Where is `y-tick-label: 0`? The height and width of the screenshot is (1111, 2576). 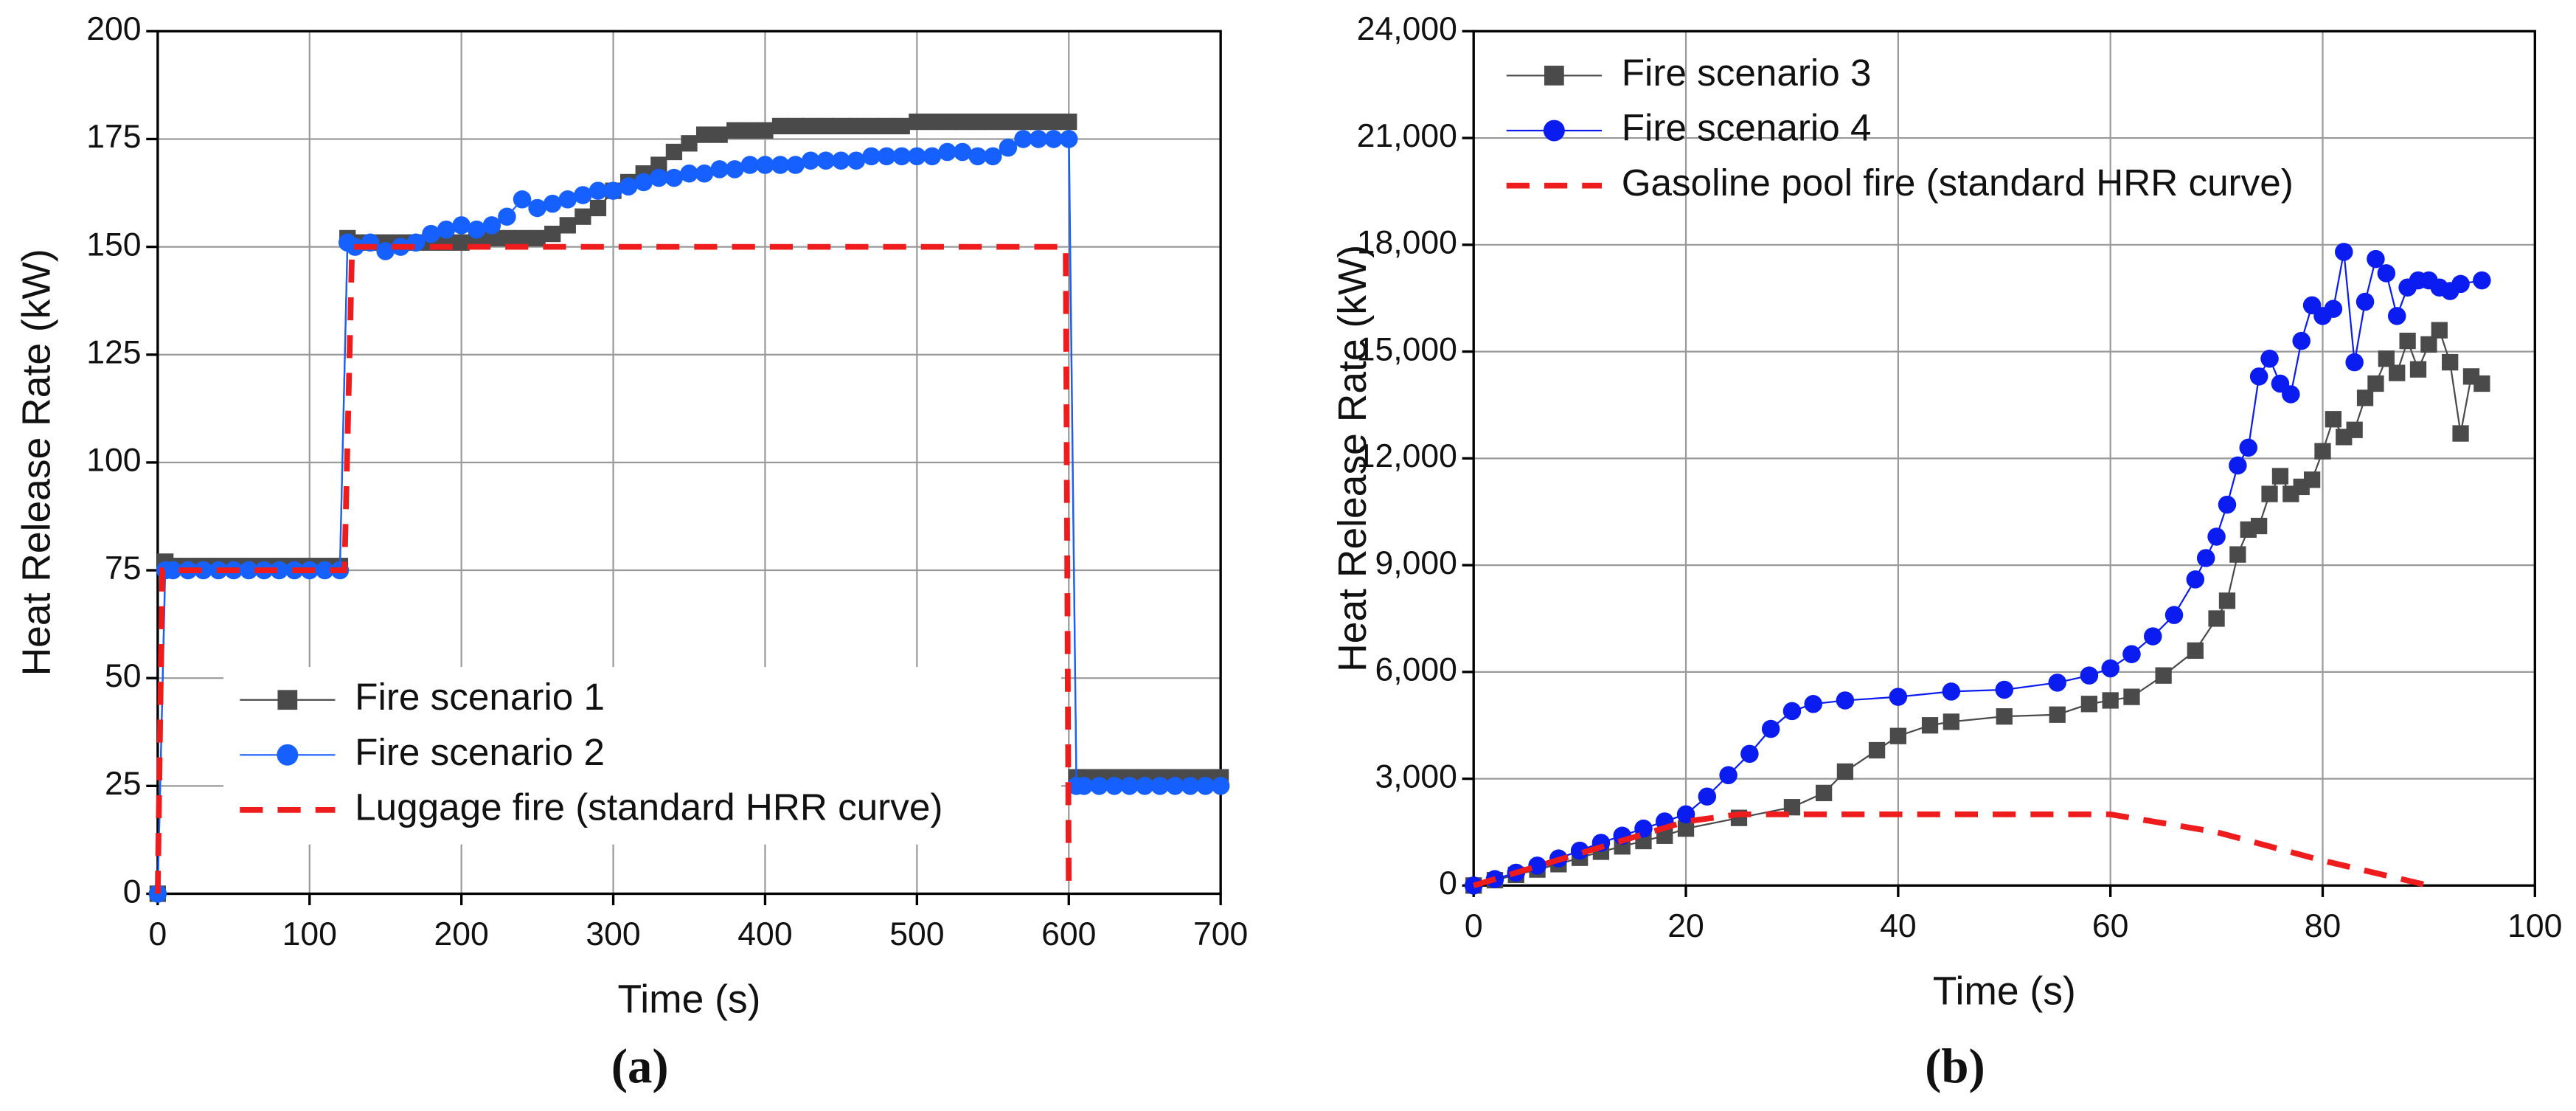 y-tick-label: 0 is located at coordinates (1448, 883).